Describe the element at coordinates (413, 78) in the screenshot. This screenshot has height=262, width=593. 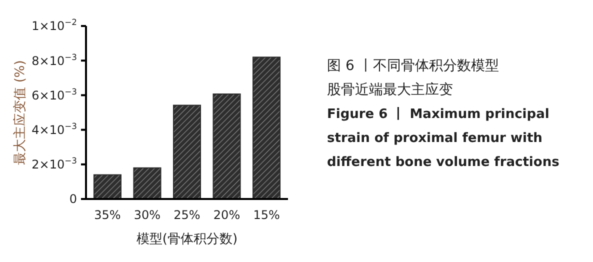
I see `text: 图 6 丨不同骨体积分数模型股骨近端最大主应变` at that location.